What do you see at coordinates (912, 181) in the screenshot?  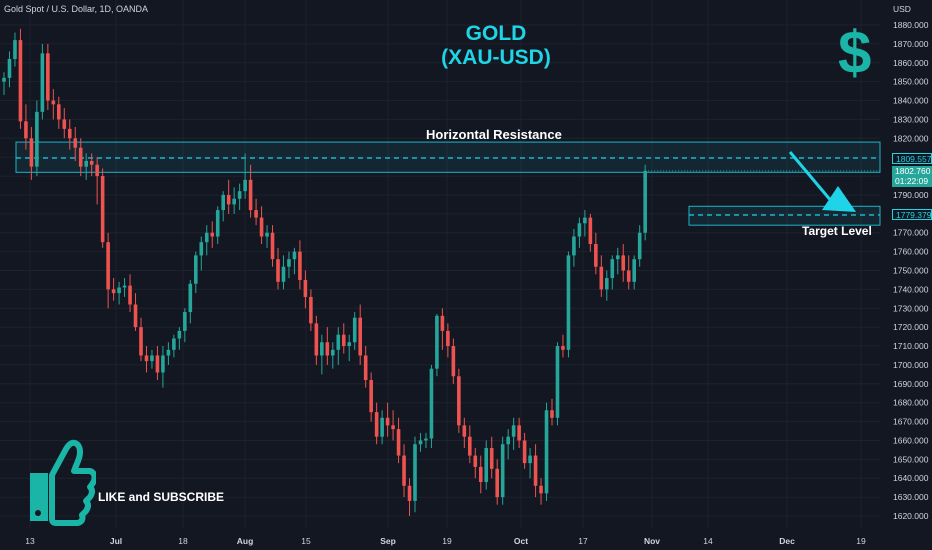 I see `countdown-tag: 01:22:09` at bounding box center [912, 181].